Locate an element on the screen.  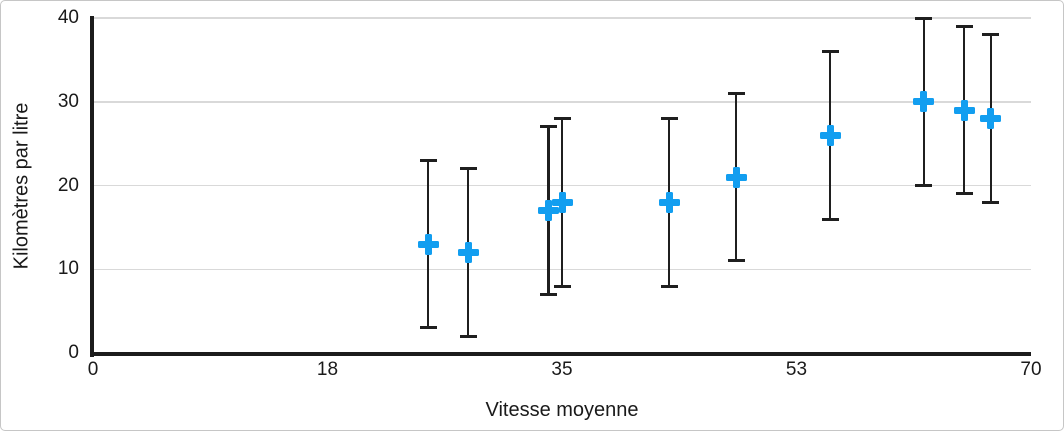
y-tick-label-30: 30 is located at coordinates (68, 101).